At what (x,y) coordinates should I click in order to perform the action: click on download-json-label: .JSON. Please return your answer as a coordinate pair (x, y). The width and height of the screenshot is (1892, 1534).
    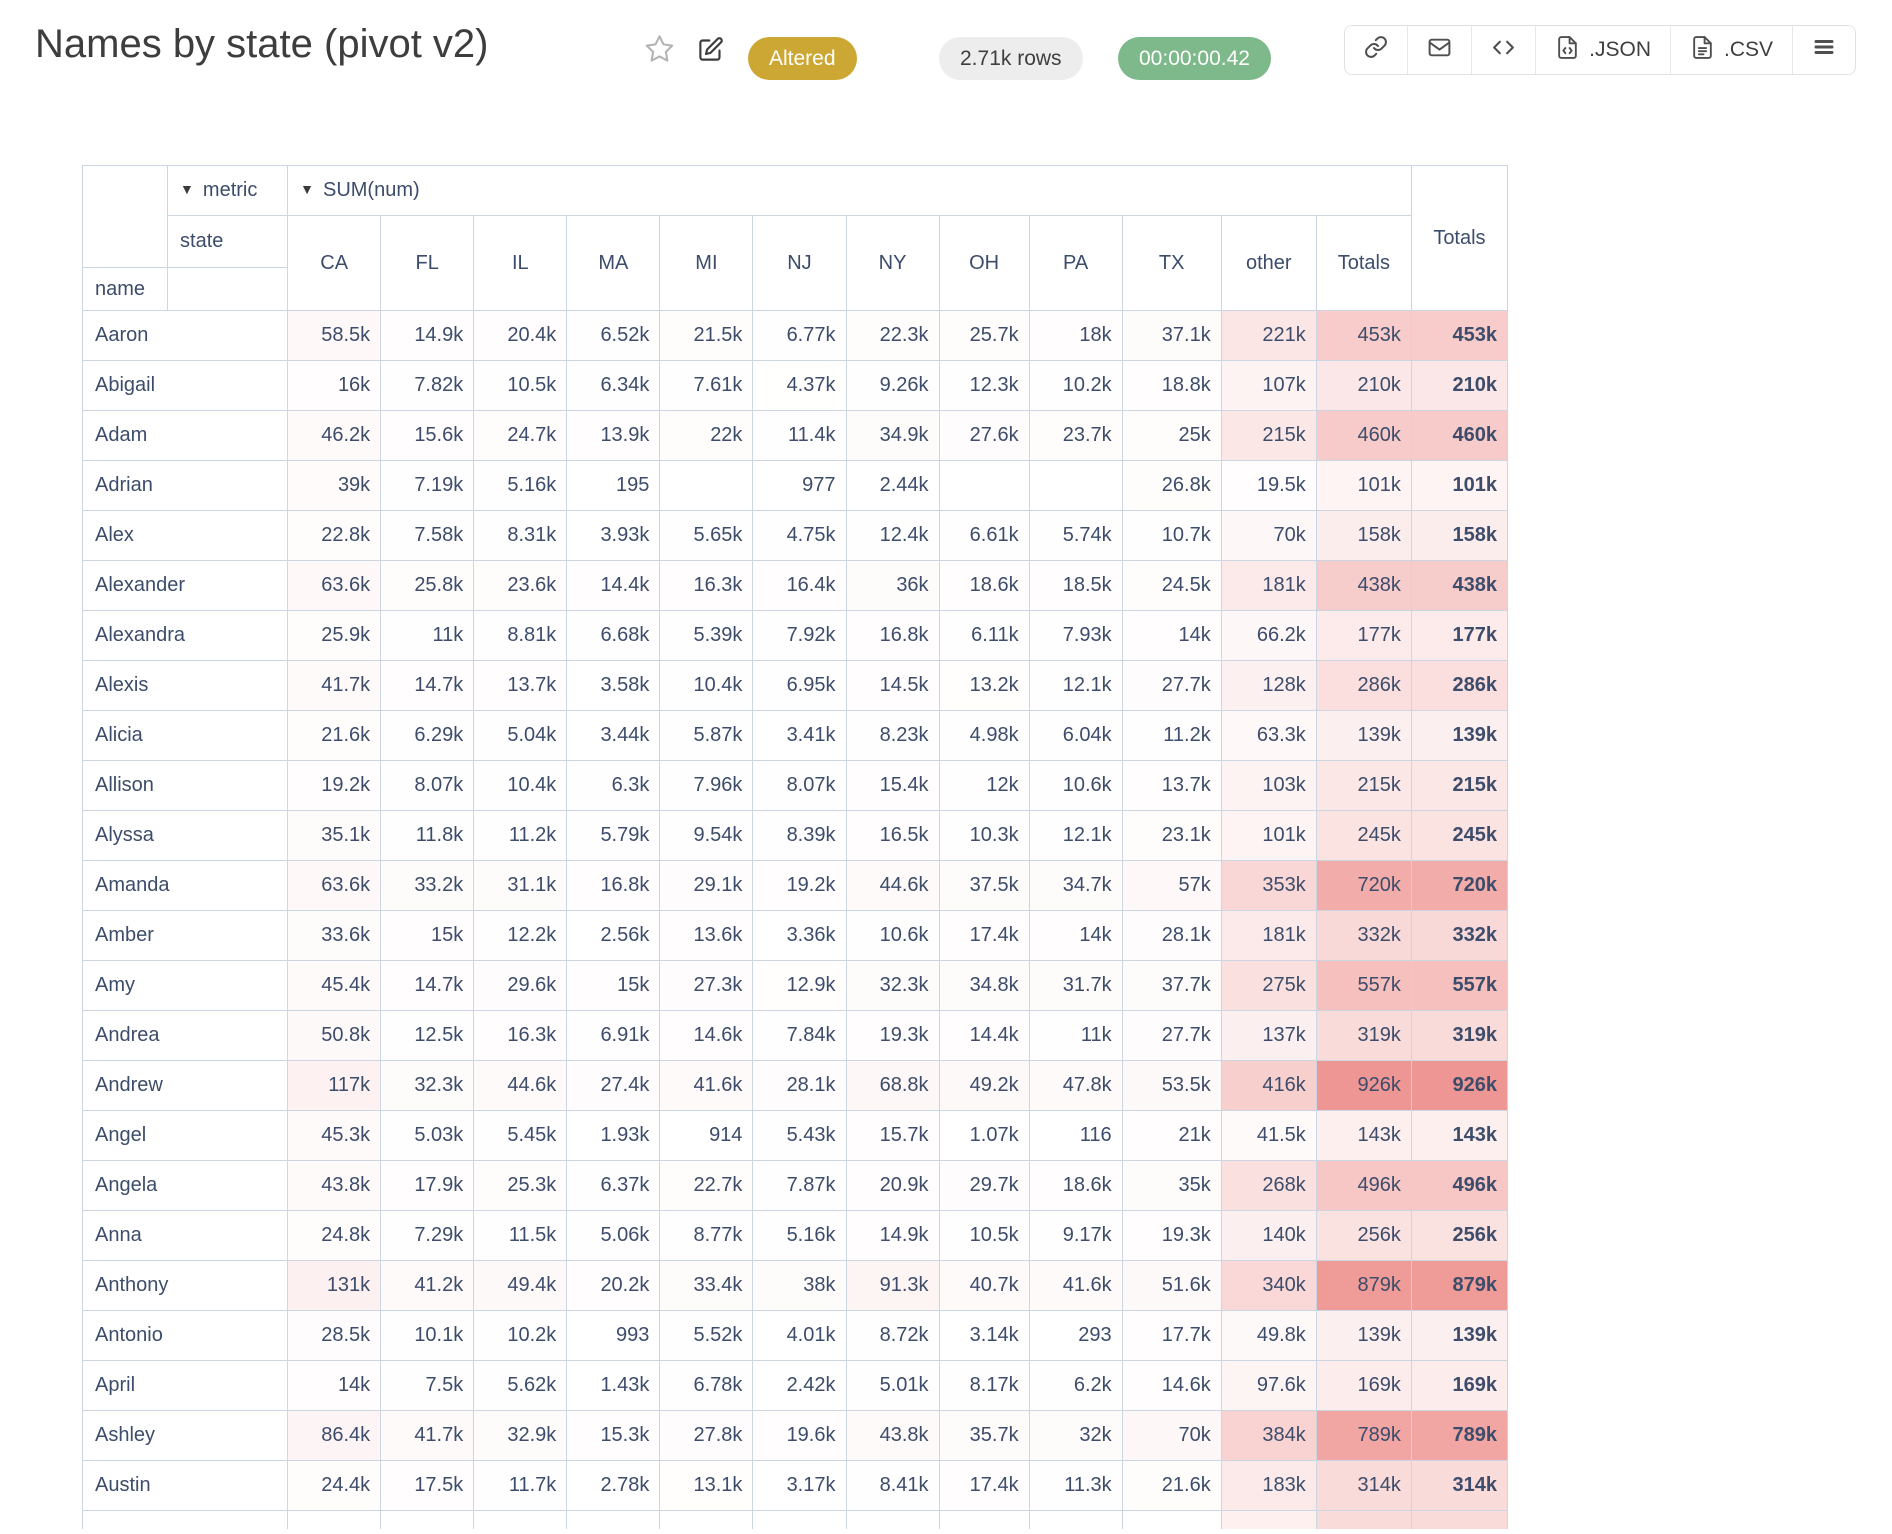
    Looking at the image, I should click on (1620, 49).